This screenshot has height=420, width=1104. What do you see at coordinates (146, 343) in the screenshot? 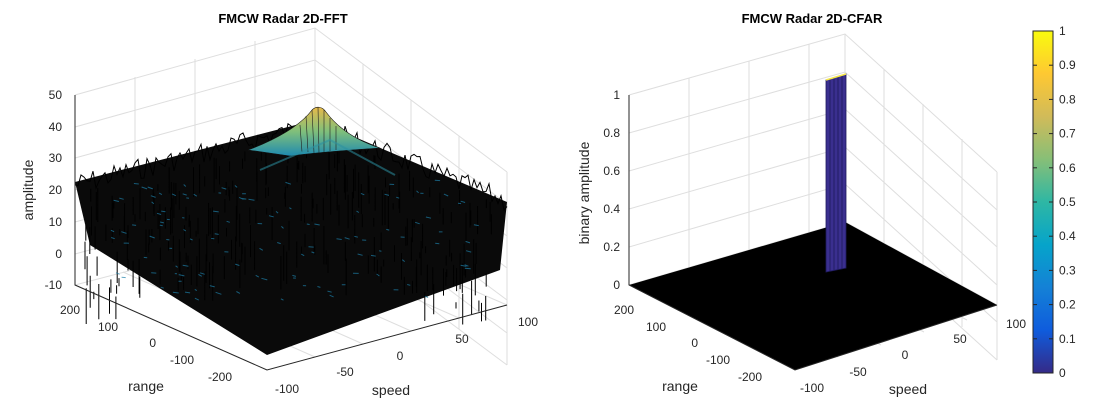
I see `fft-y-ticks: 200 100 0 -100 -200` at bounding box center [146, 343].